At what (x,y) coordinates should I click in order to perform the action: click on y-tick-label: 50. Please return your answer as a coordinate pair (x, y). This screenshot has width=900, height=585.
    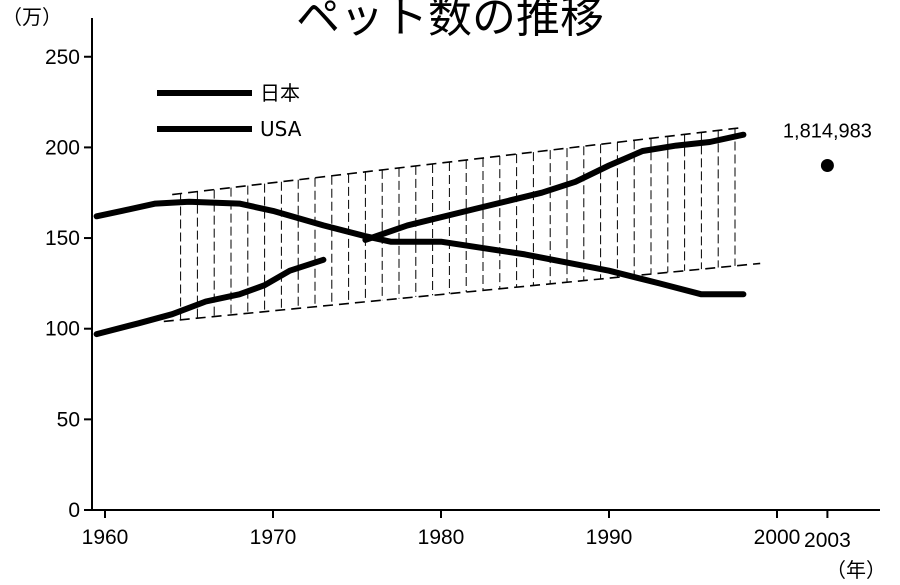
    Looking at the image, I should click on (68, 419).